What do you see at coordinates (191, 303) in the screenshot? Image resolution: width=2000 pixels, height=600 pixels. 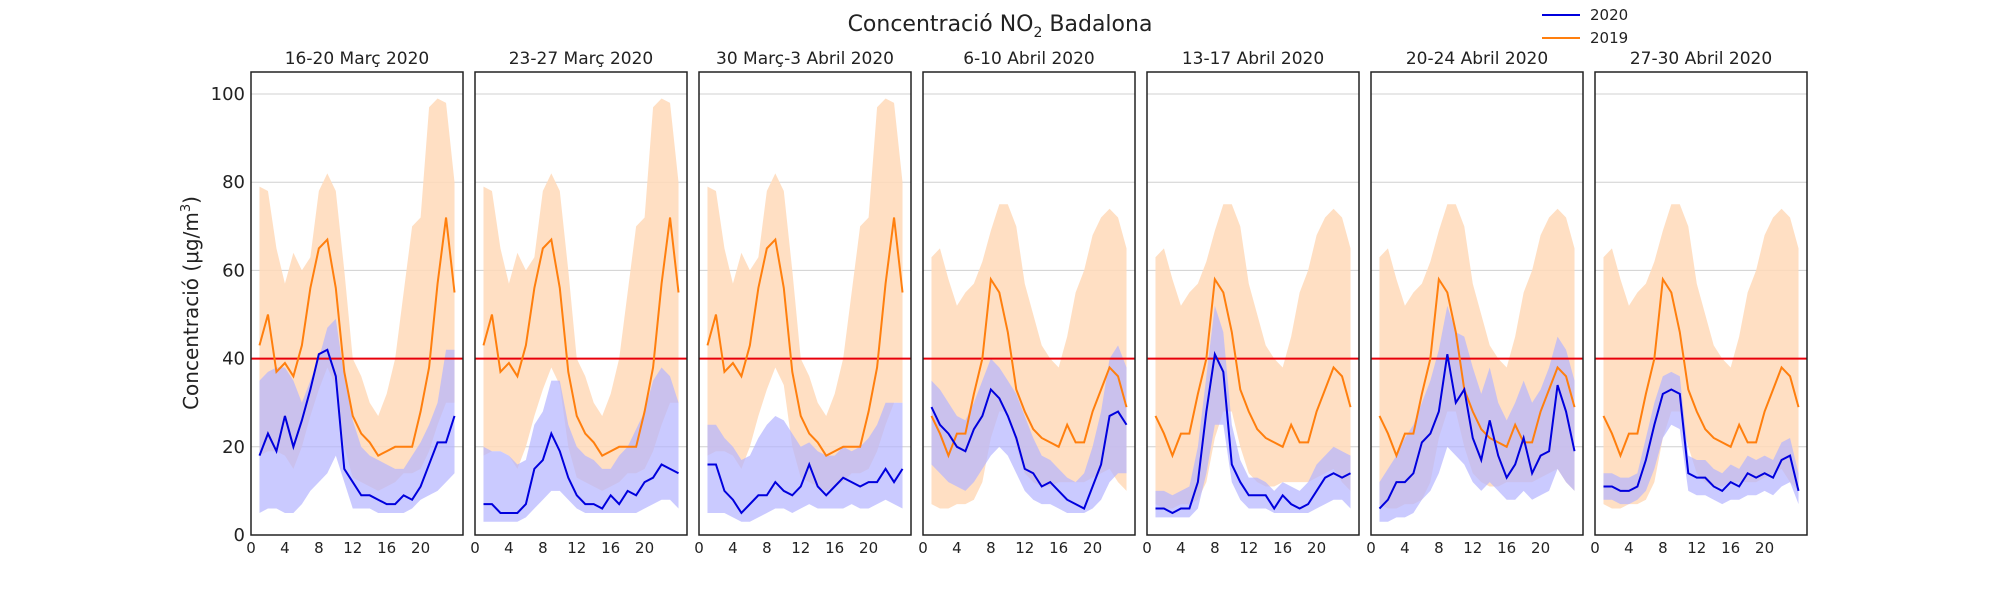 I see `y-axis-label: Concentració (μg/m3)` at bounding box center [191, 303].